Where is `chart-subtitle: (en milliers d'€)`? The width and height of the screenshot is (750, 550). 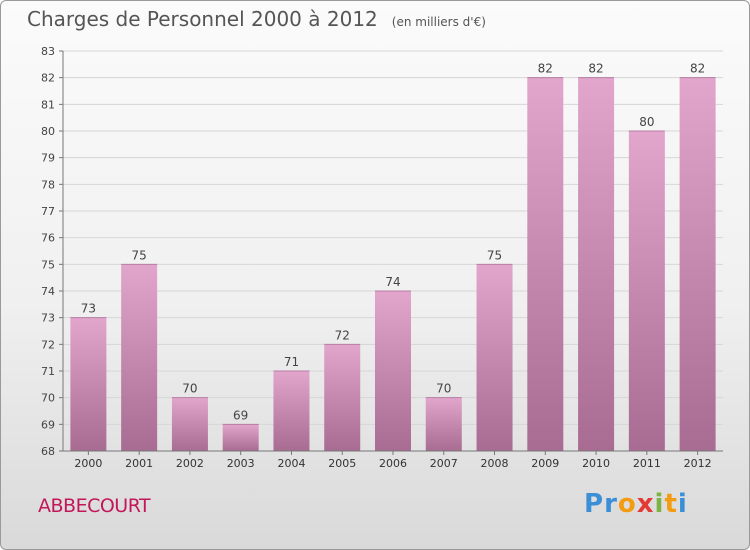
chart-subtitle: (en milliers d'€) is located at coordinates (438, 22).